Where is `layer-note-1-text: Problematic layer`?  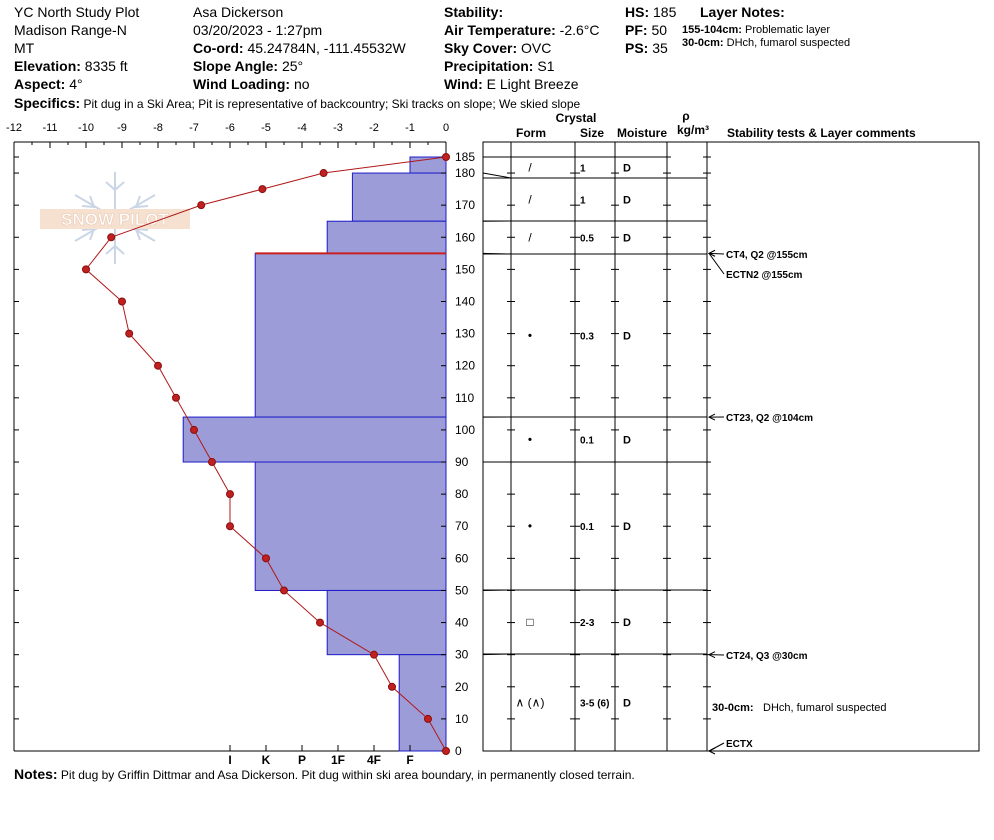
layer-note-1-text: Problematic layer is located at coordinates (787, 30).